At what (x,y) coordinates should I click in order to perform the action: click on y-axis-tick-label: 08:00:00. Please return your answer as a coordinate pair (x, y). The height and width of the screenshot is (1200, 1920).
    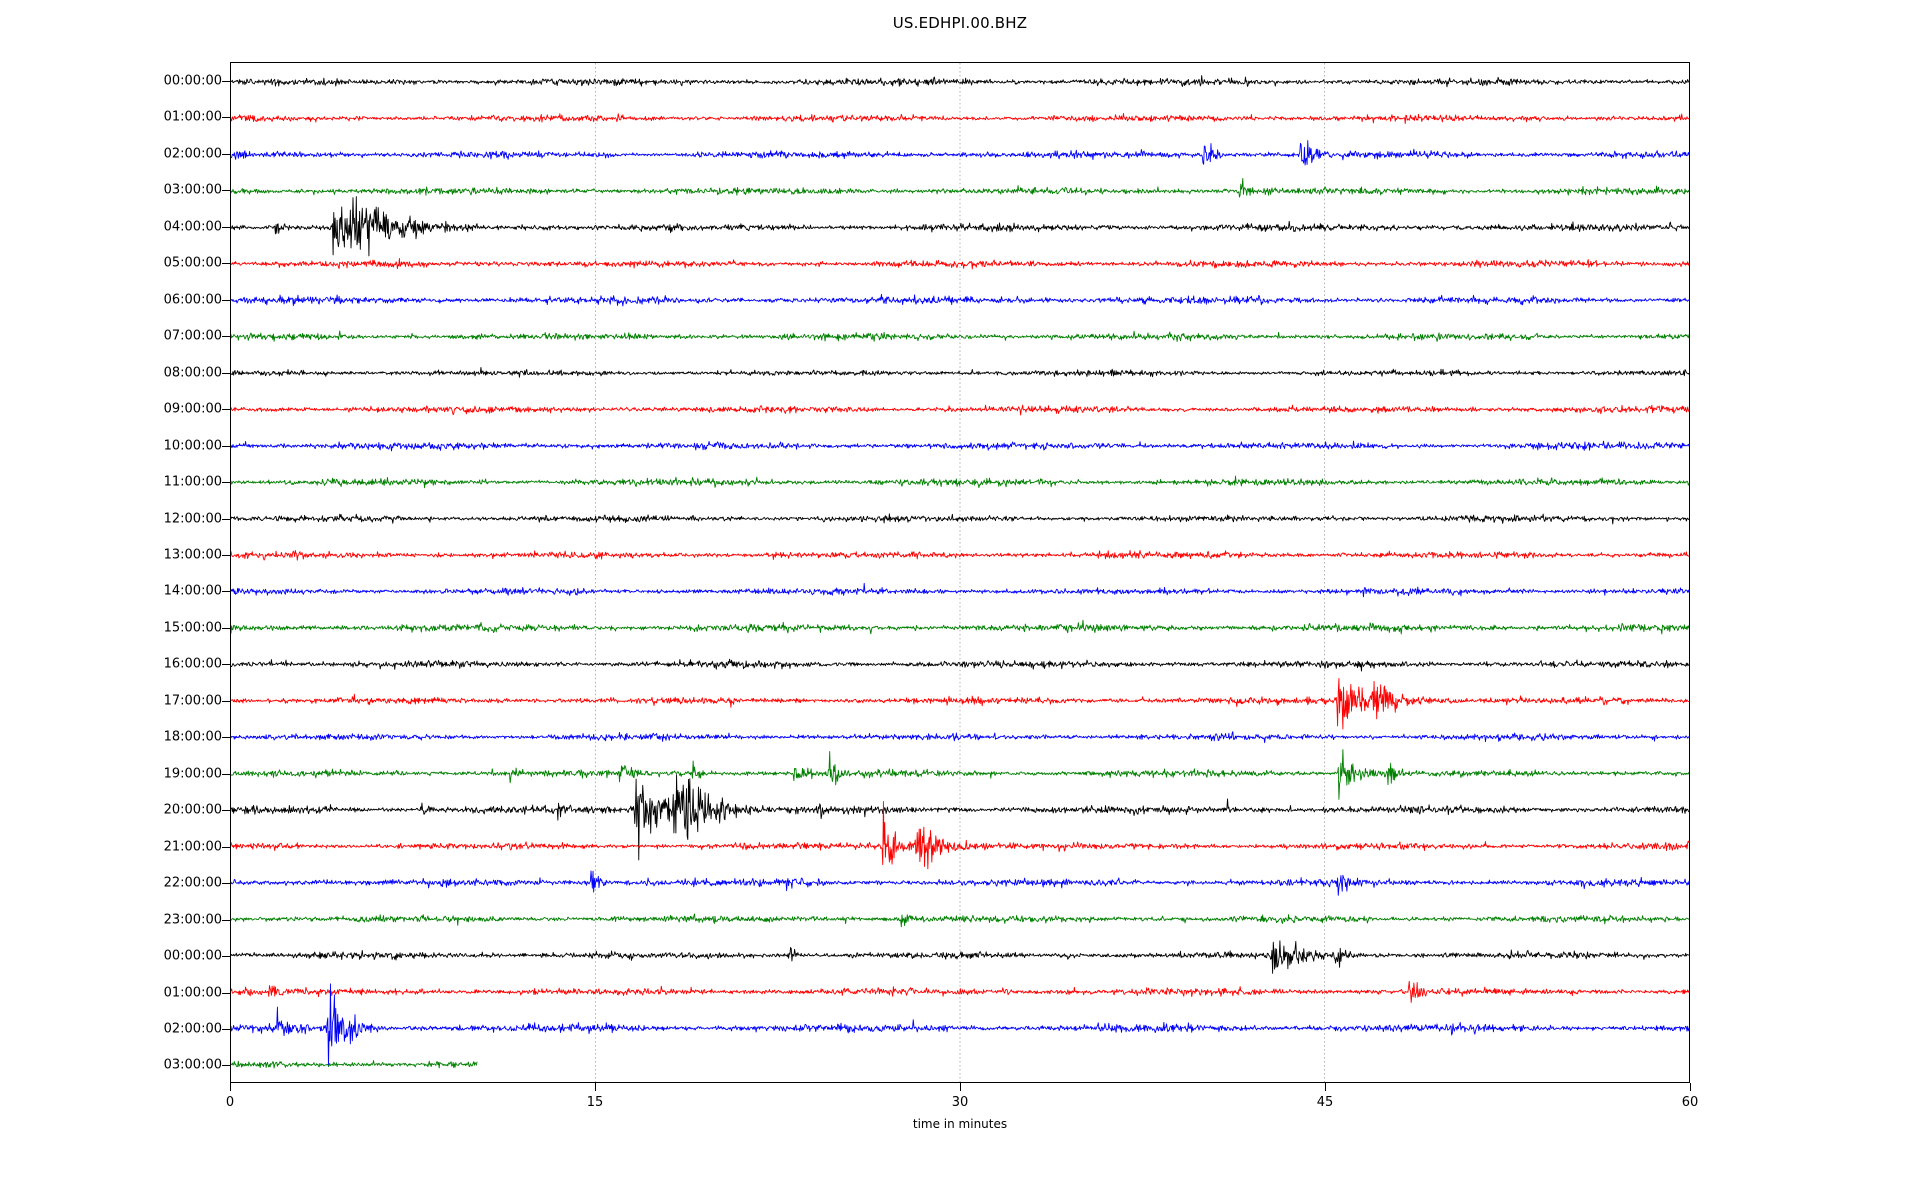
    Looking at the image, I should click on (192, 373).